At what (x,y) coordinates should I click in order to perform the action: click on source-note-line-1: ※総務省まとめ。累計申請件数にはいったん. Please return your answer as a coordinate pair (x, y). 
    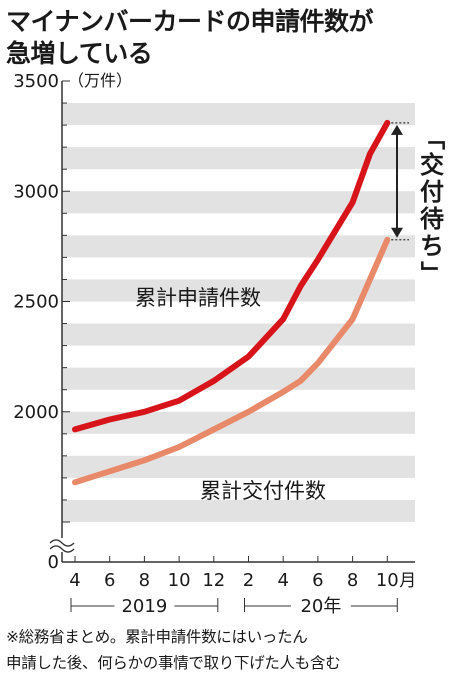
    Looking at the image, I should click on (157, 637).